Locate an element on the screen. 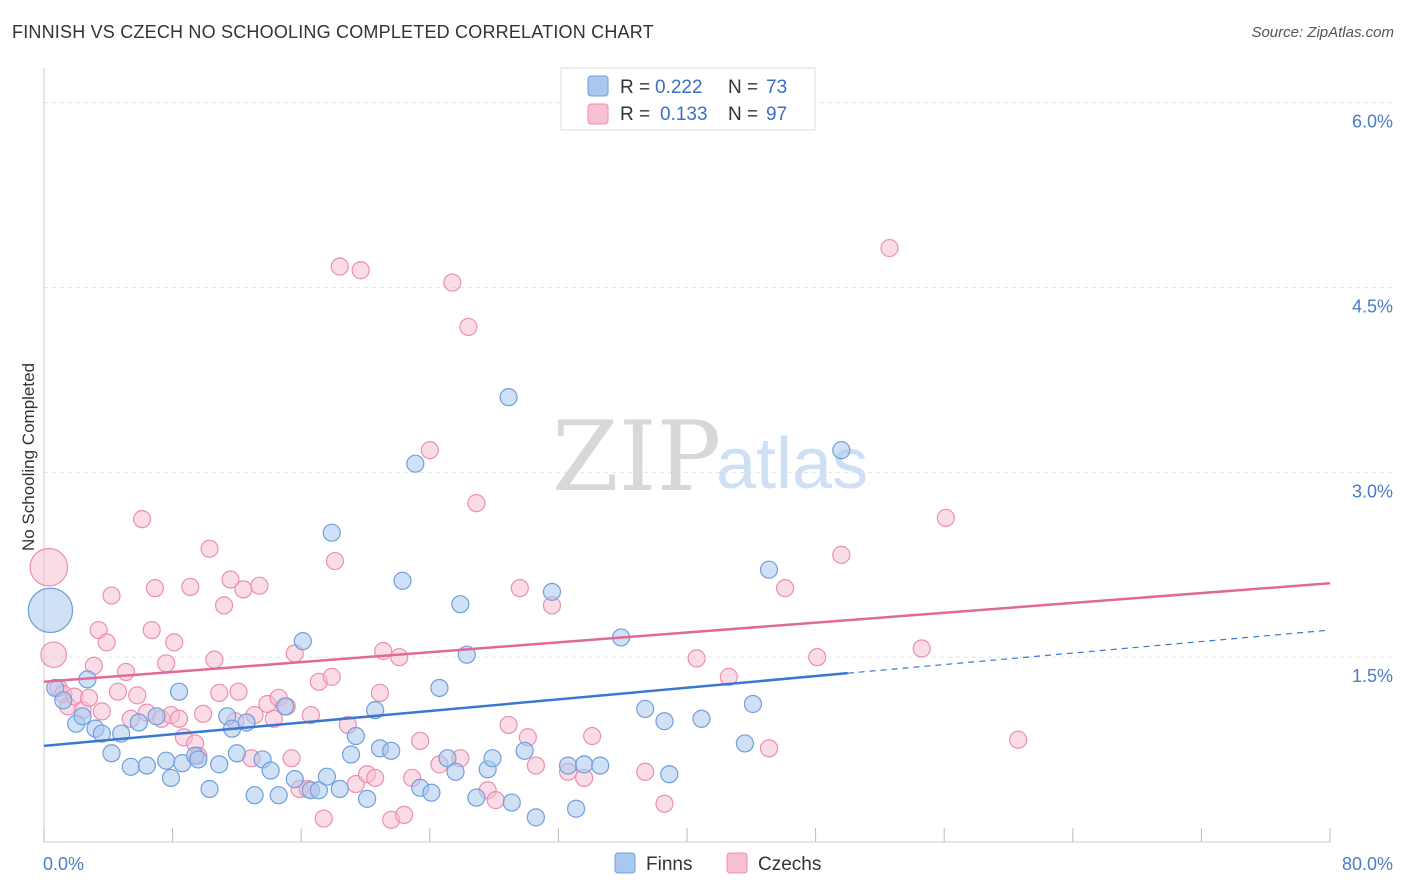 Image resolution: width=1406 pixels, height=892 pixels. legend-czechs-n-label: N = is located at coordinates (743, 114).